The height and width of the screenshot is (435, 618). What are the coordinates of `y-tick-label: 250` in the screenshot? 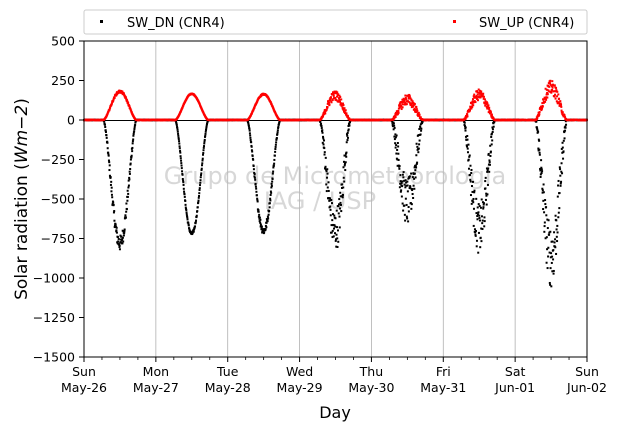 It's located at (63, 80).